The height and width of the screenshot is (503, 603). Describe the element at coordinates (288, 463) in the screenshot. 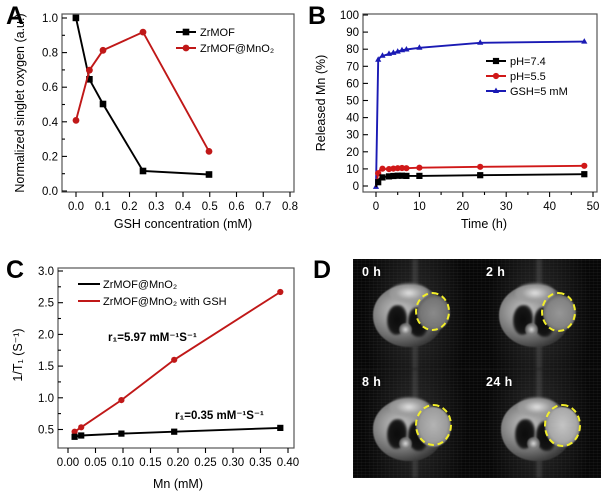

I see `panel-c-xtick-8: 0.40` at that location.